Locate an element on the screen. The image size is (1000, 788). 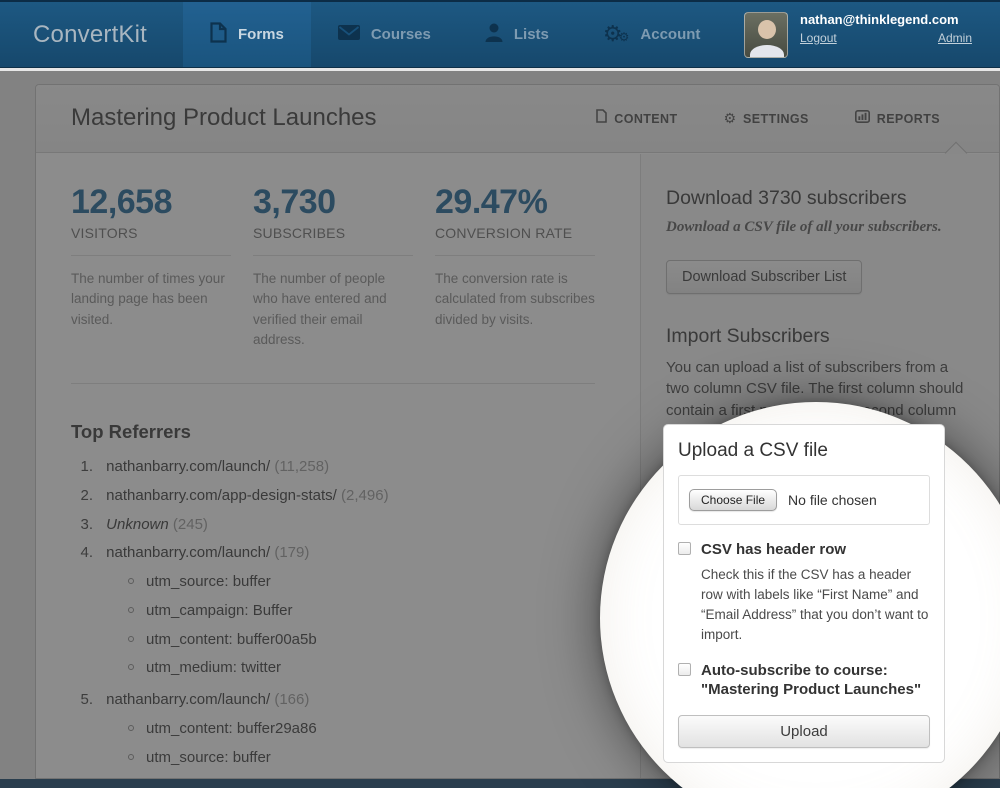
auto-subscribe-checkbox is located at coordinates (684, 669).